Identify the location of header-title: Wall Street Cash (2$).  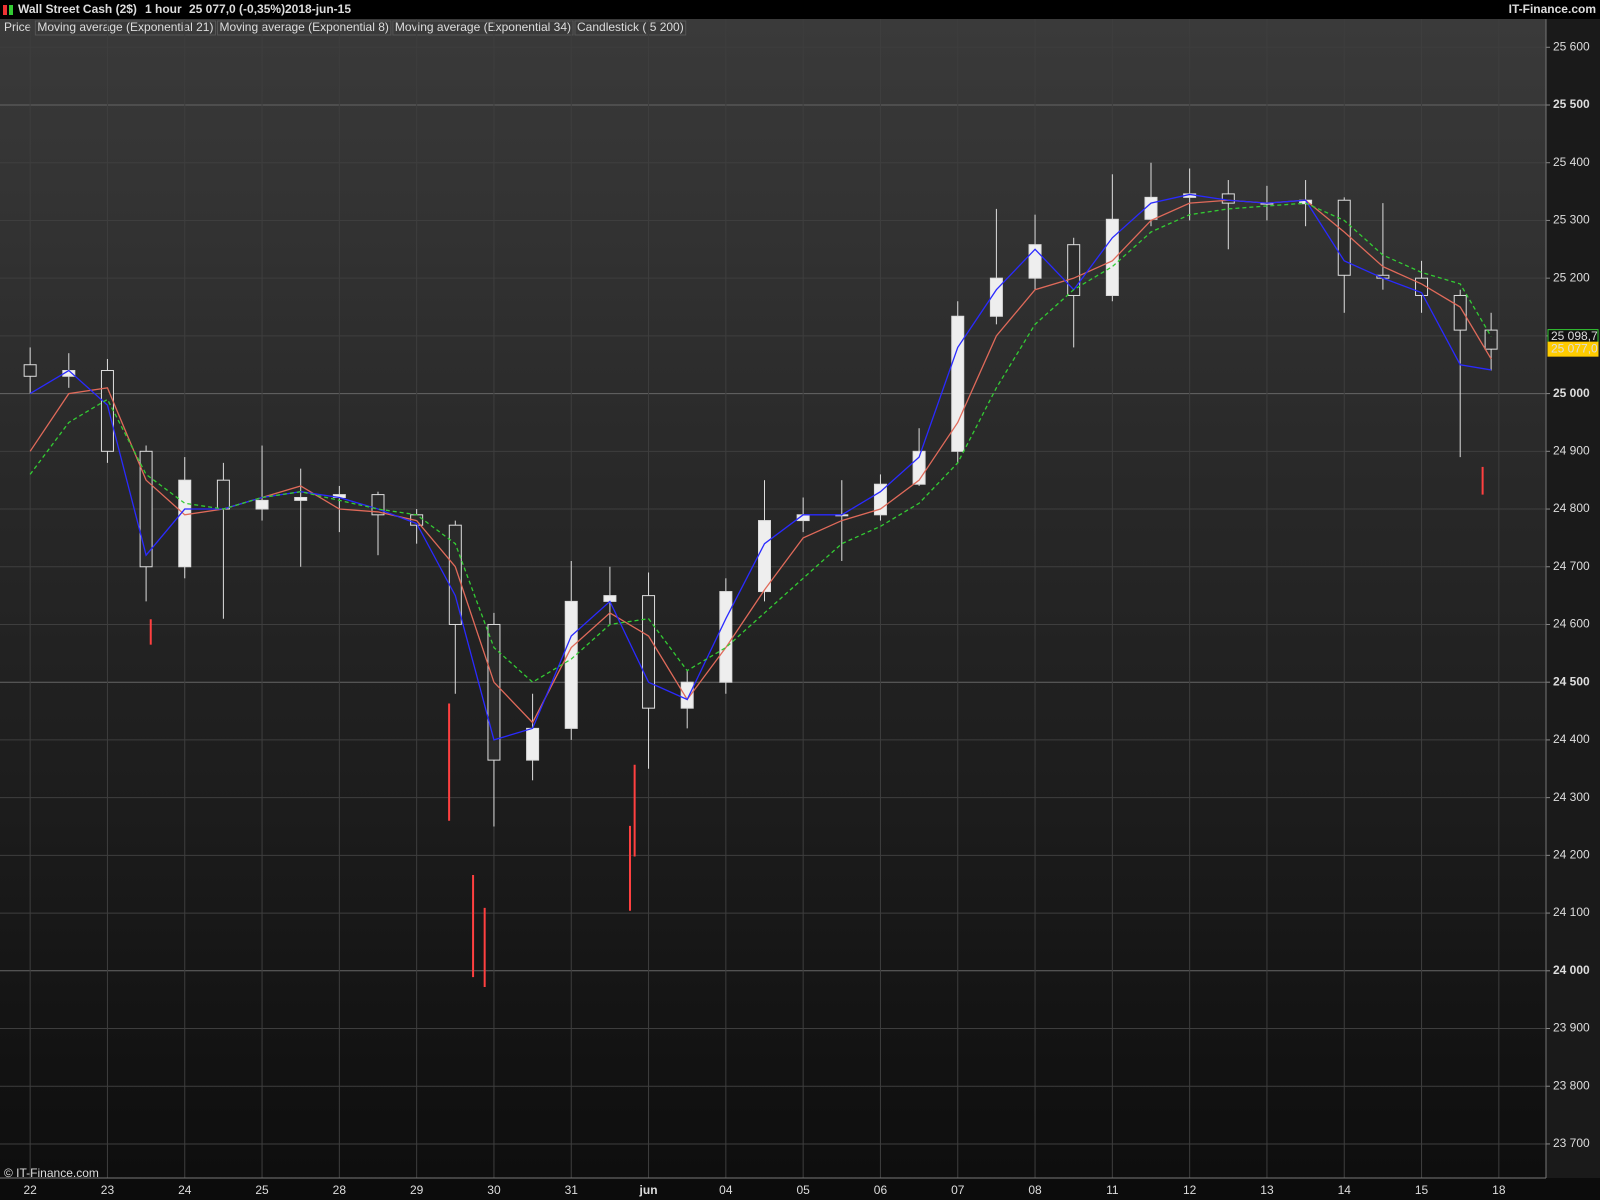
(77, 9).